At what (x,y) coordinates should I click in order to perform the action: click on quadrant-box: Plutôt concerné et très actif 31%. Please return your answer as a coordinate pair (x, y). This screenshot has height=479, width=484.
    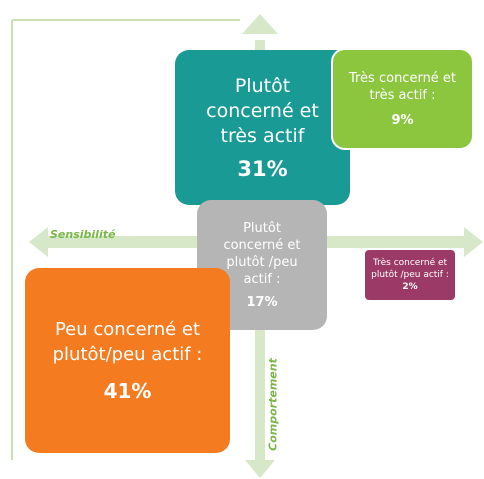
    Looking at the image, I should click on (262, 127).